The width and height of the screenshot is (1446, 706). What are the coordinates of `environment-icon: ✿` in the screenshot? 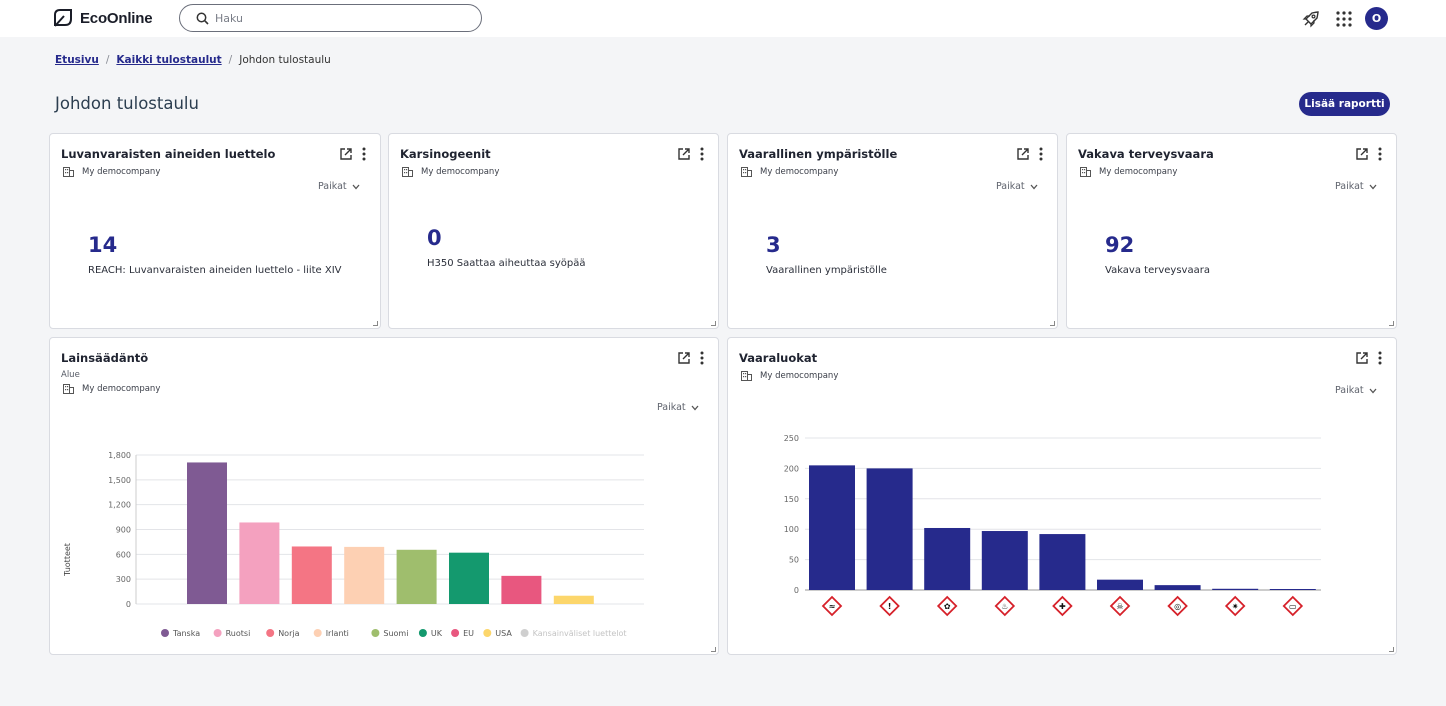 It's located at (947, 606).